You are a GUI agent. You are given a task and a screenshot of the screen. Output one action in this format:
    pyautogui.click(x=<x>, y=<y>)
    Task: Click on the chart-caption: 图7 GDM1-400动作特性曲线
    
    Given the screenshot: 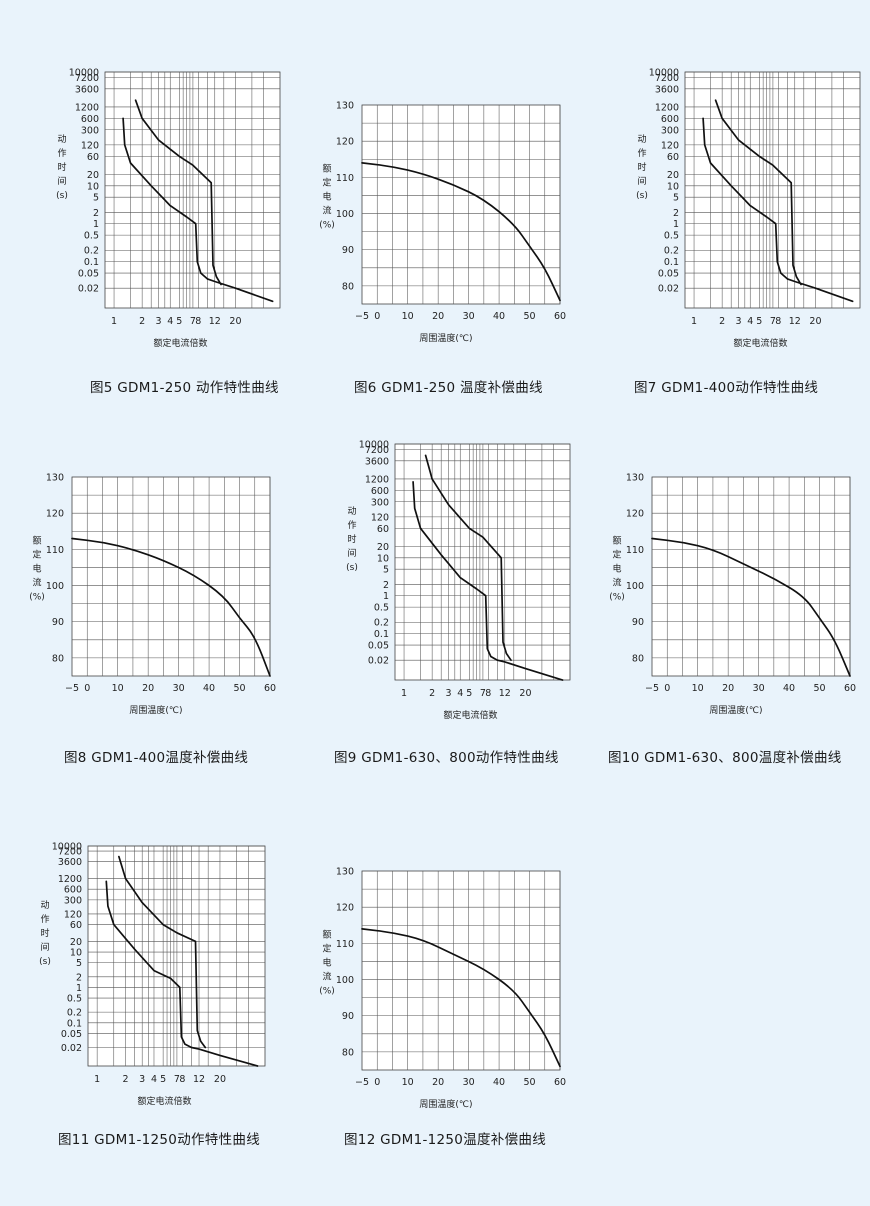 What is the action you would take?
    pyautogui.click(x=726, y=388)
    